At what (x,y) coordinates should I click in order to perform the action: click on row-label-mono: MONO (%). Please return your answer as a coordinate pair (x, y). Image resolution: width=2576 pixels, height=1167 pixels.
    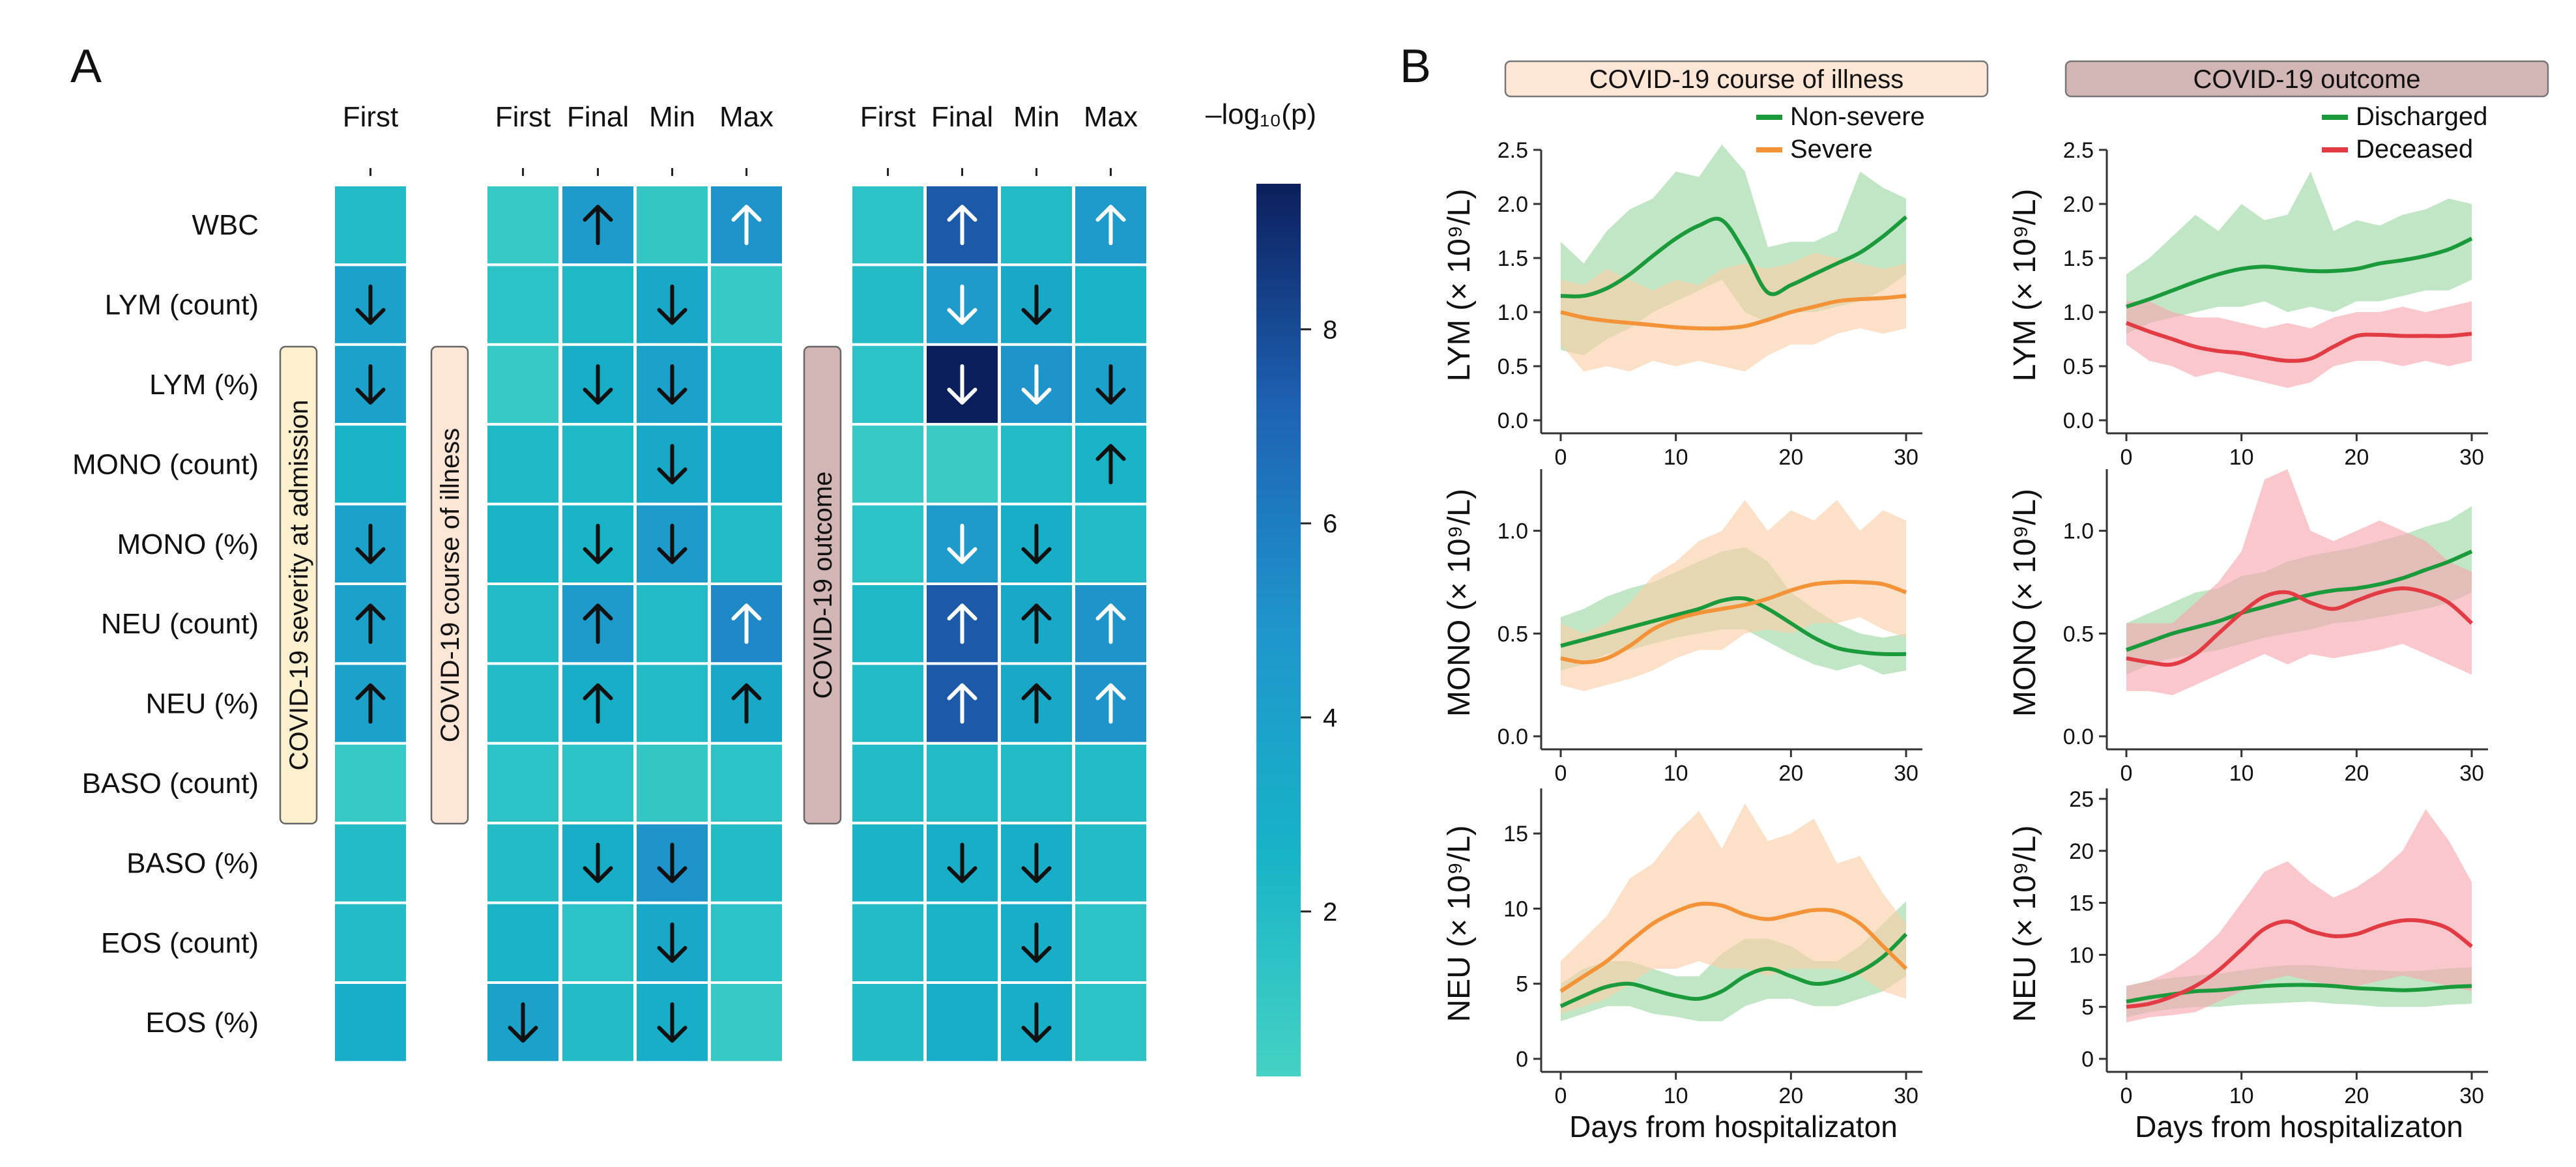
    Looking at the image, I should click on (188, 544).